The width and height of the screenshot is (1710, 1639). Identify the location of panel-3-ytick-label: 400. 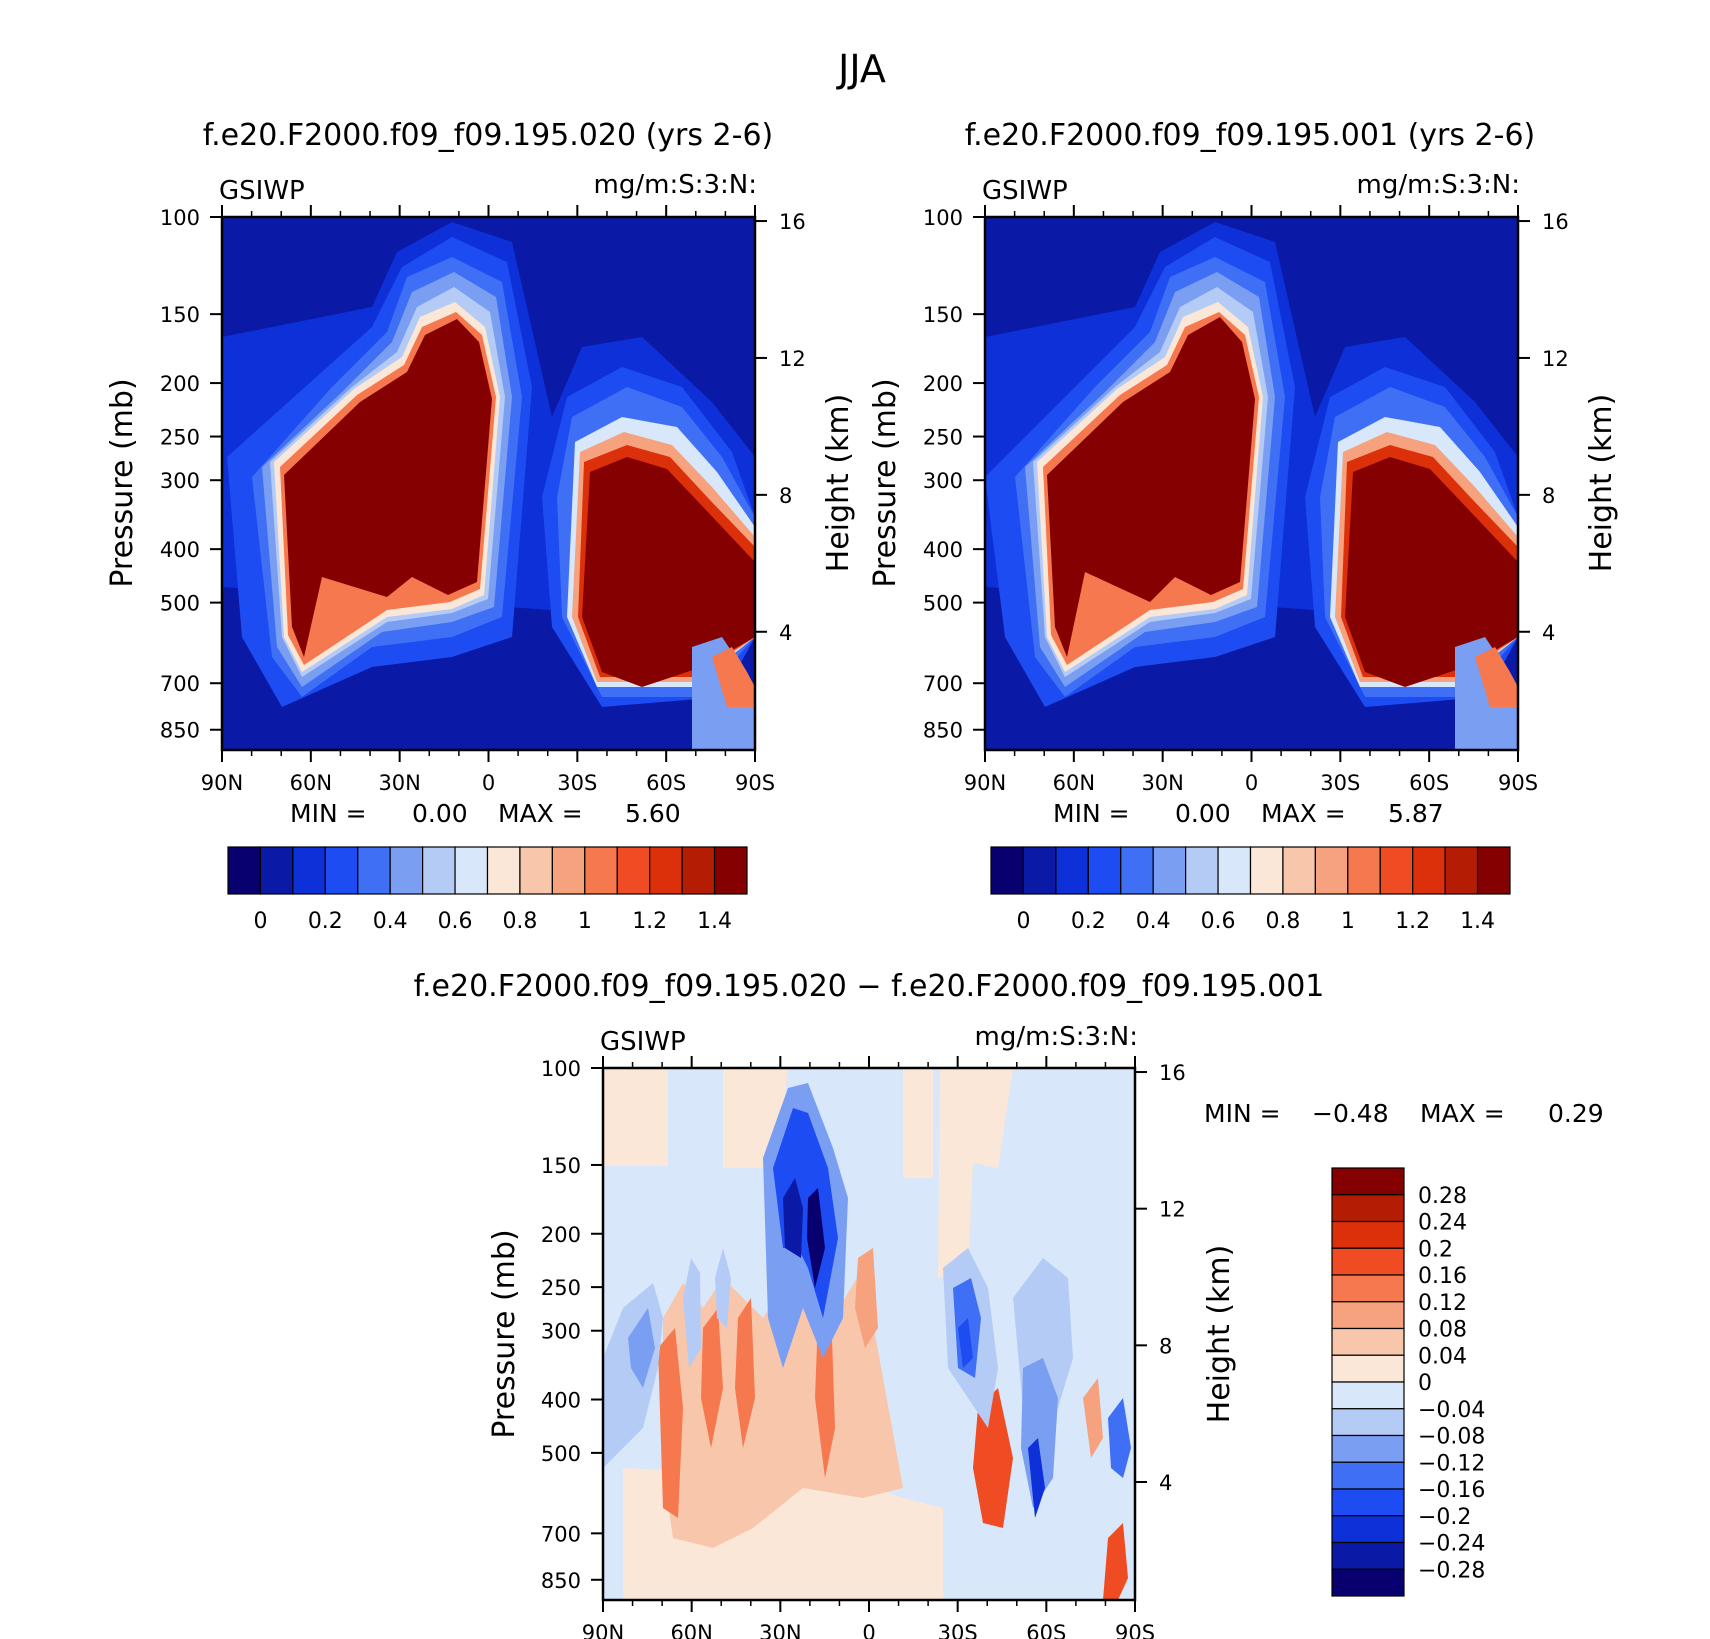
(561, 1401).